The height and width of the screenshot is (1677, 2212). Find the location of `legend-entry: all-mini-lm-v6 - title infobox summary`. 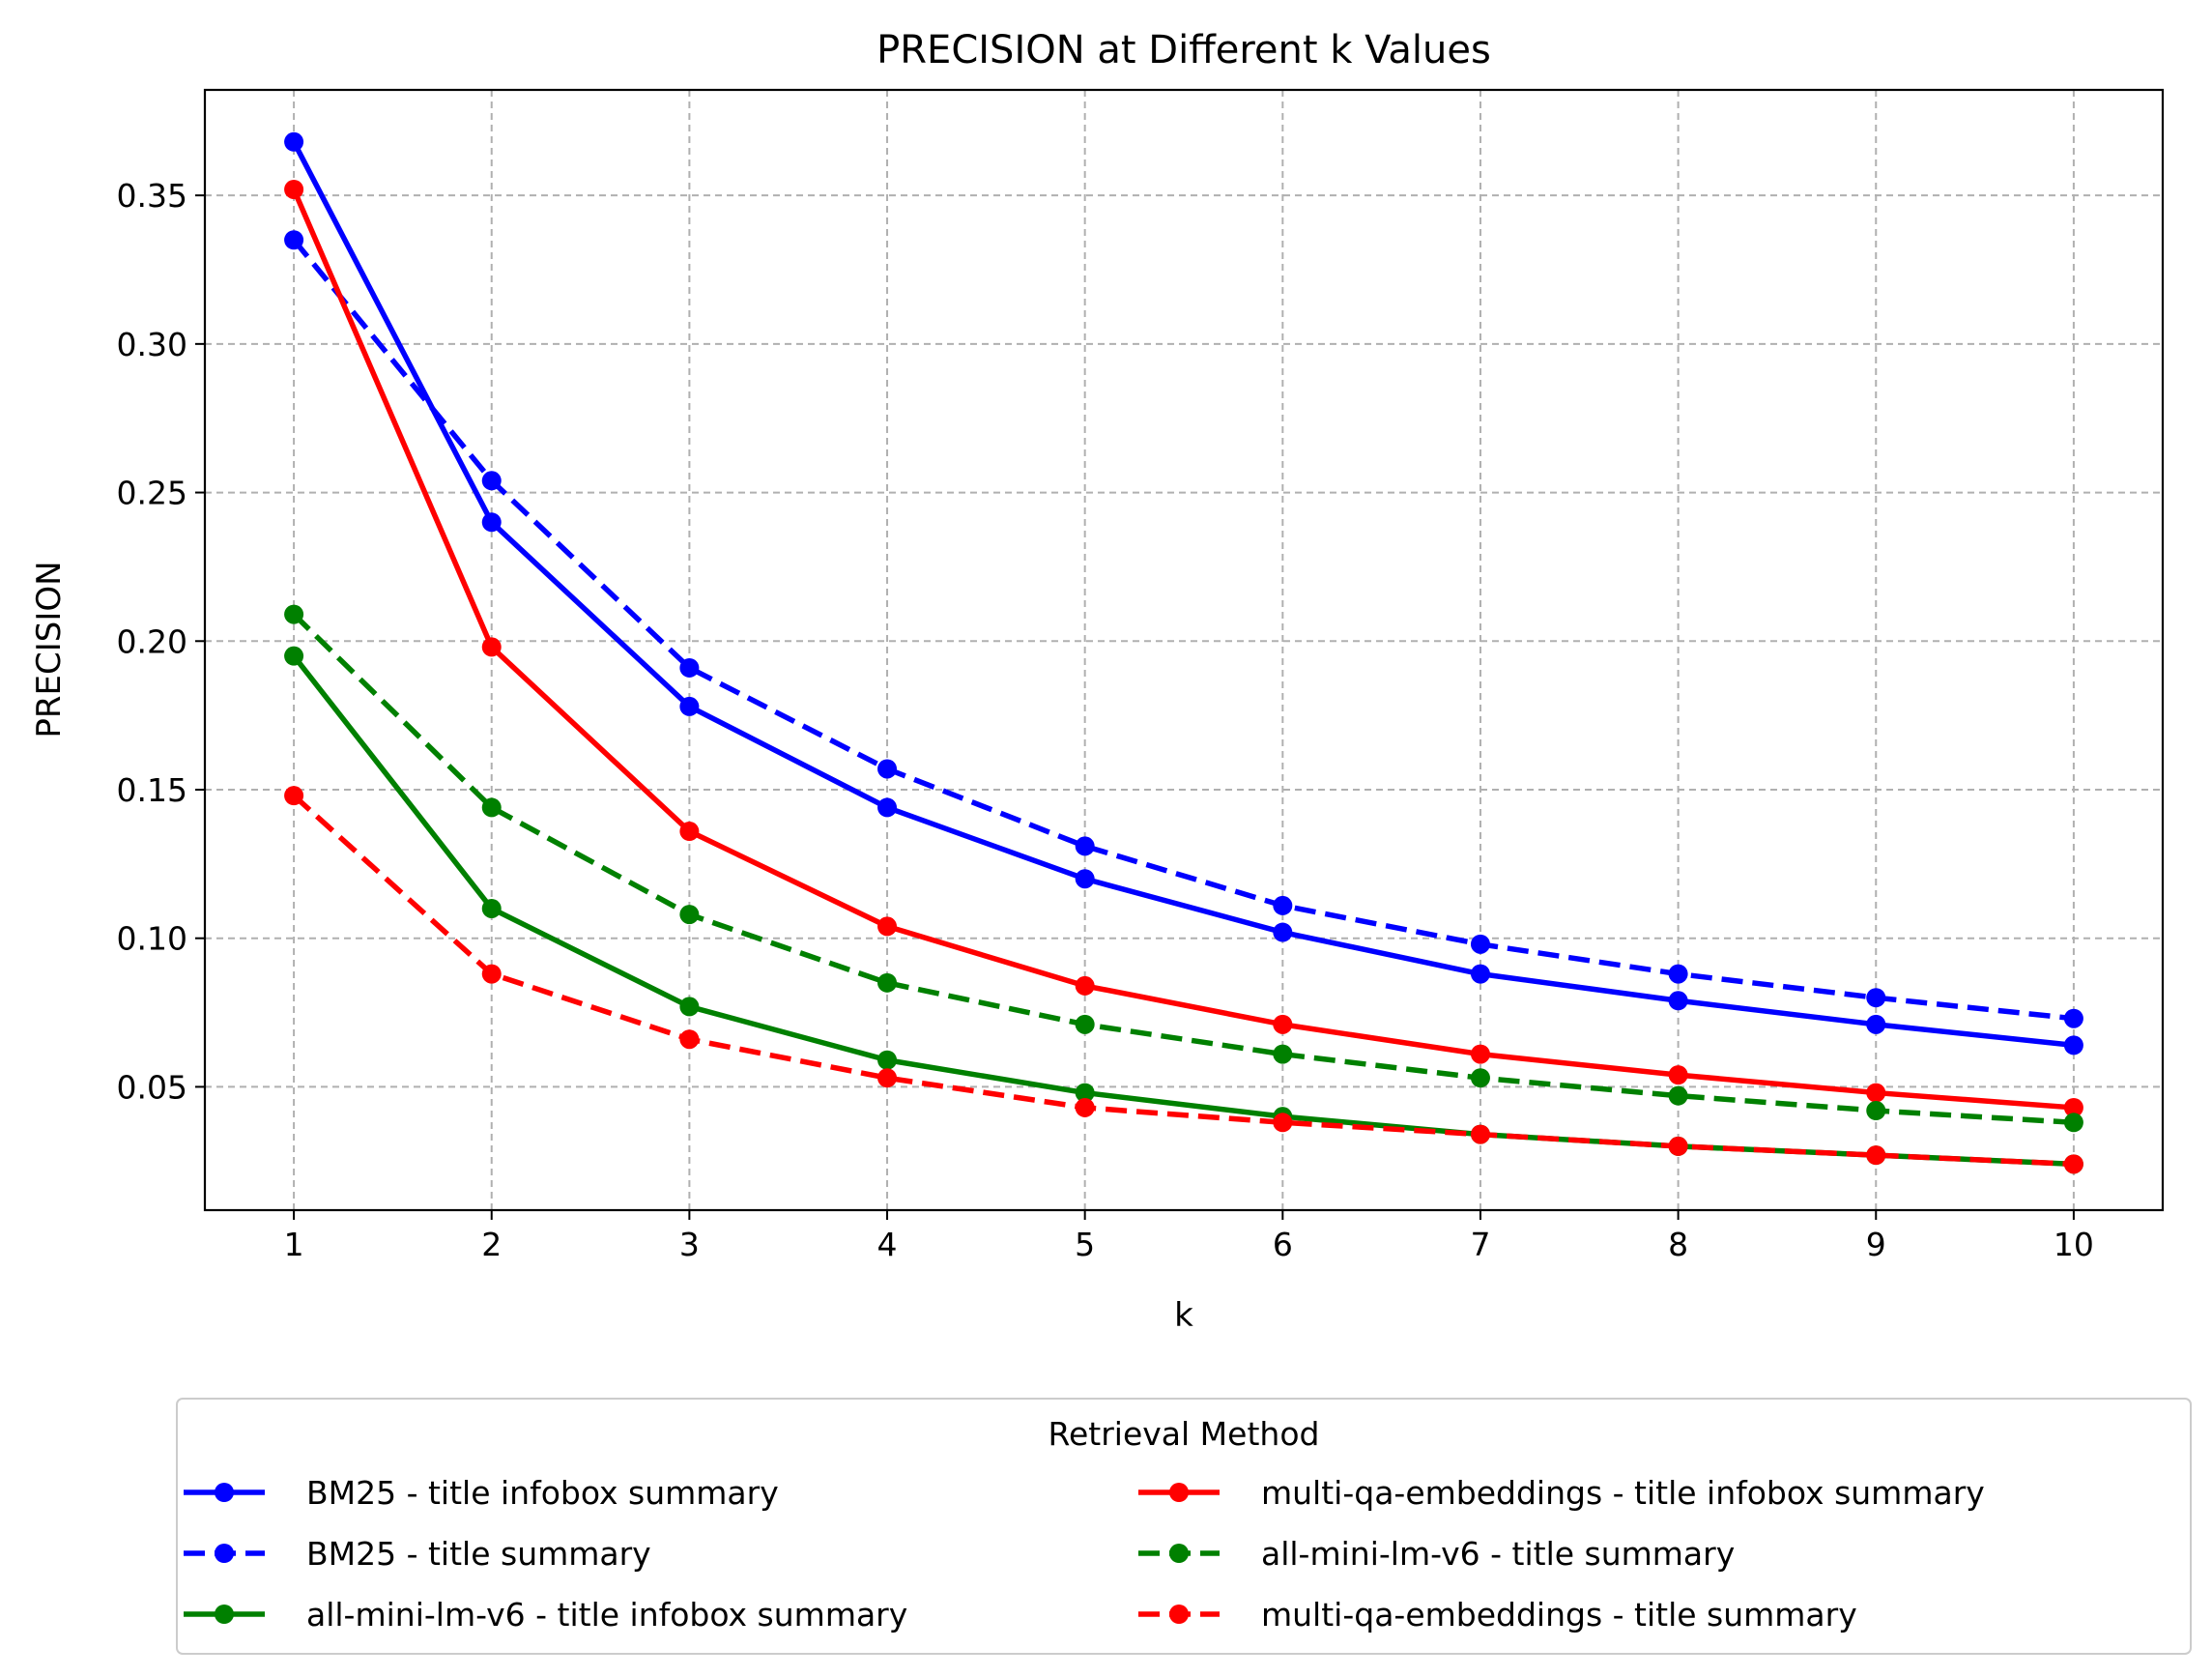

legend-entry: all-mini-lm-v6 - title infobox summary is located at coordinates (545, 1615).